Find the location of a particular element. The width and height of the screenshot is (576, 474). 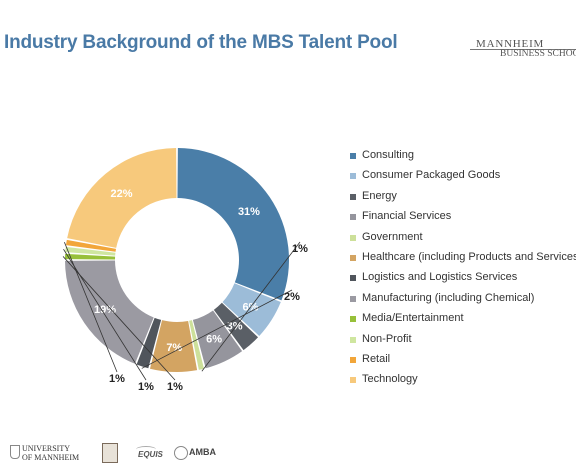

equis-swoosh-icon is located at coordinates (146, 449).